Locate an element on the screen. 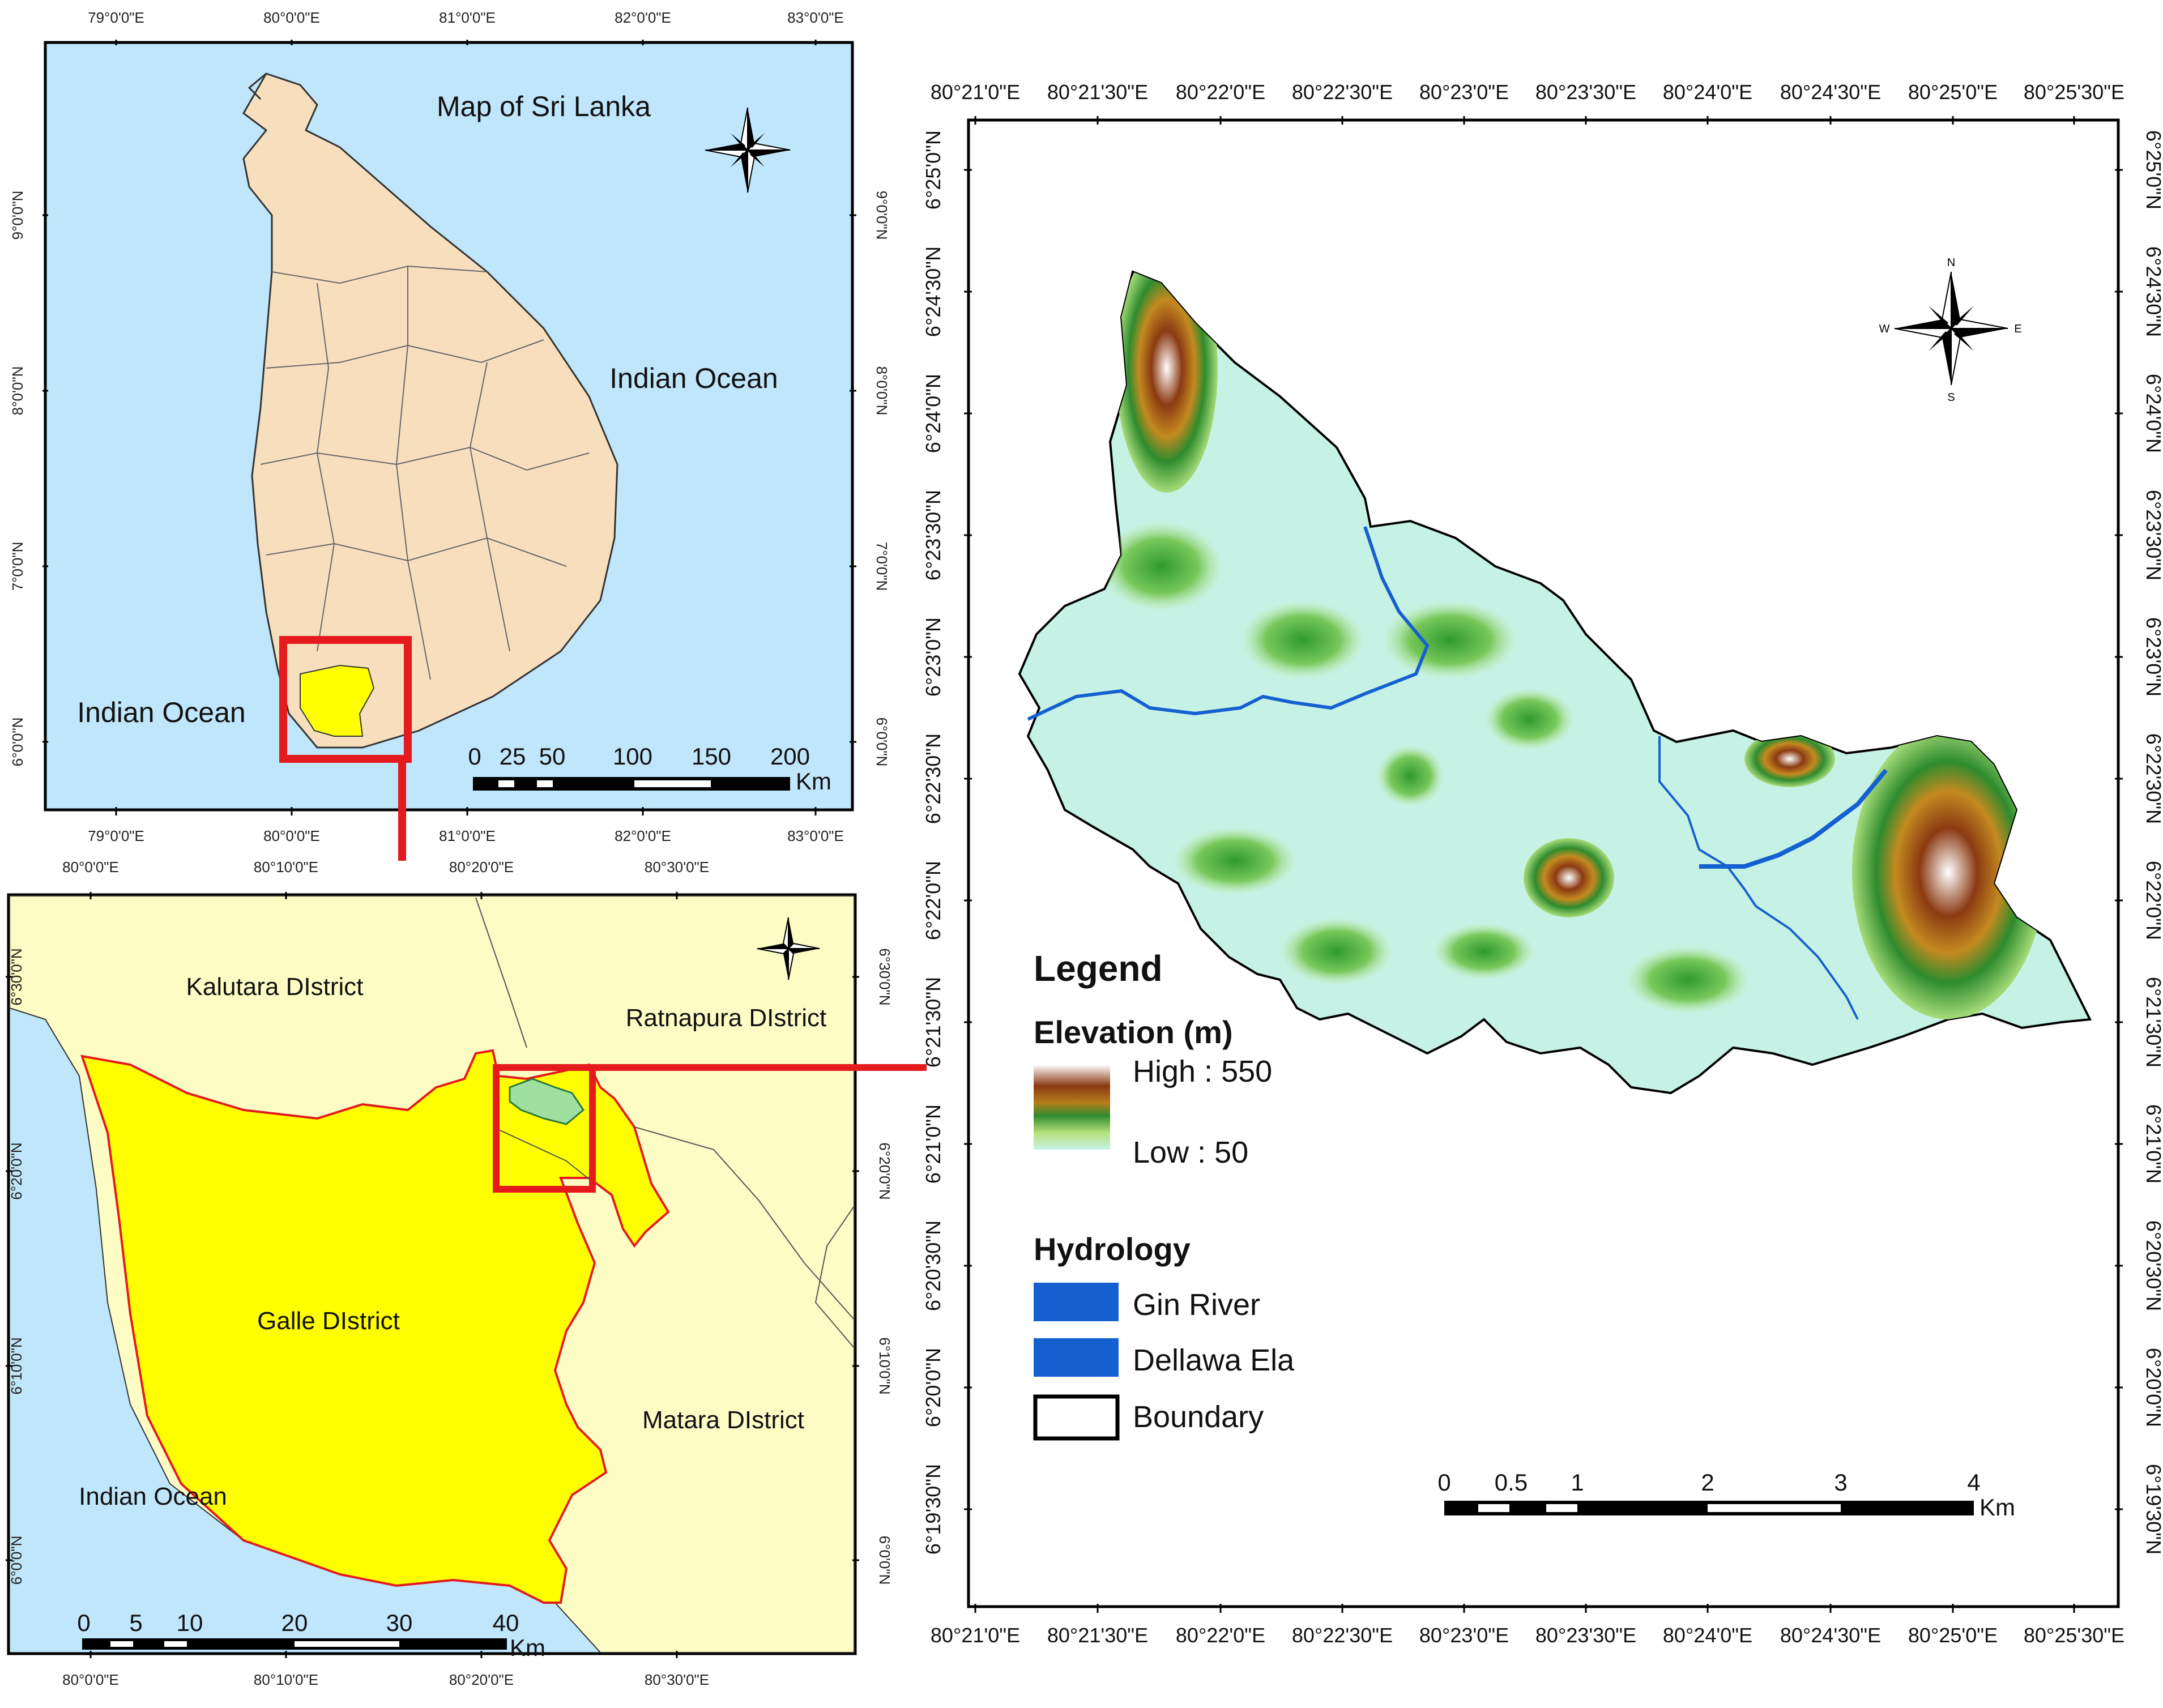 This screenshot has height=1708, width=2163. ticks-top-inset2: 80°0'0"E 80°10'0"E 80°20'0"E 80°30'0"E is located at coordinates (385, 879).